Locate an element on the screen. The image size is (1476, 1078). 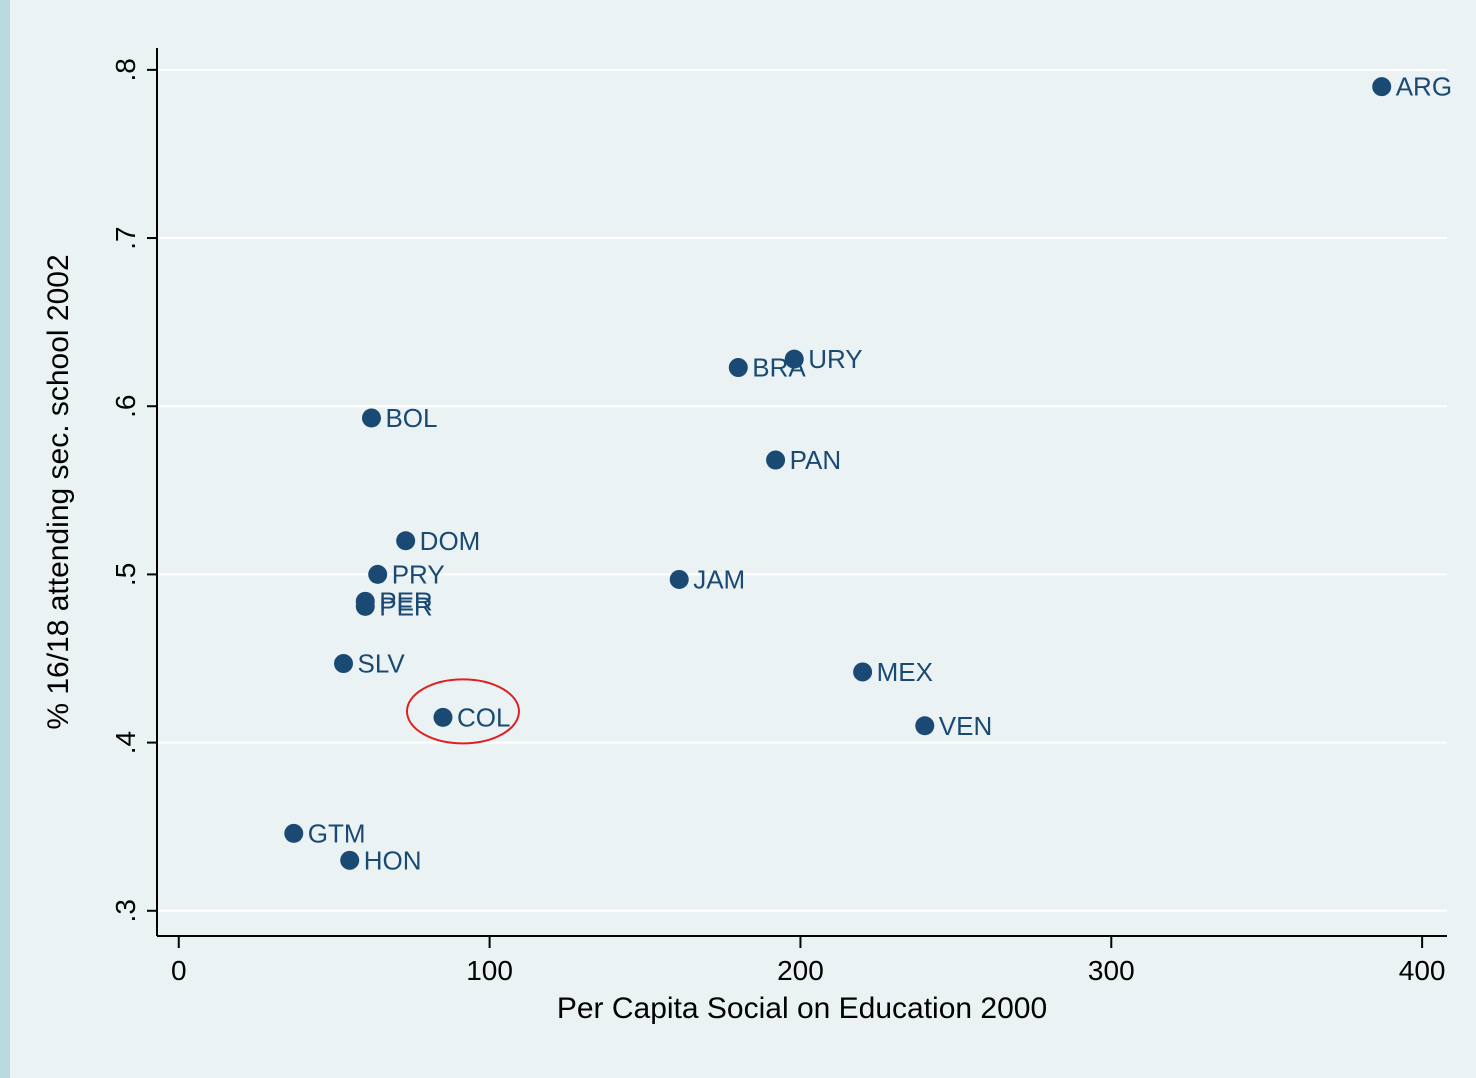
point-label-mex: MEX is located at coordinates (905, 672).